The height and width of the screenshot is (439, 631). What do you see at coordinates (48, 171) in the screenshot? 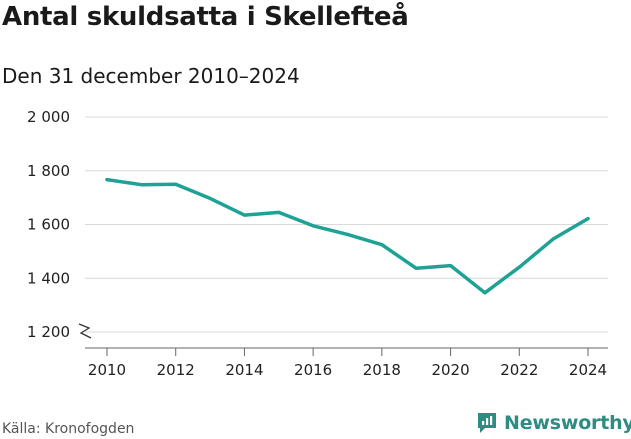
I see `y-tick-label: 1 800` at bounding box center [48, 171].